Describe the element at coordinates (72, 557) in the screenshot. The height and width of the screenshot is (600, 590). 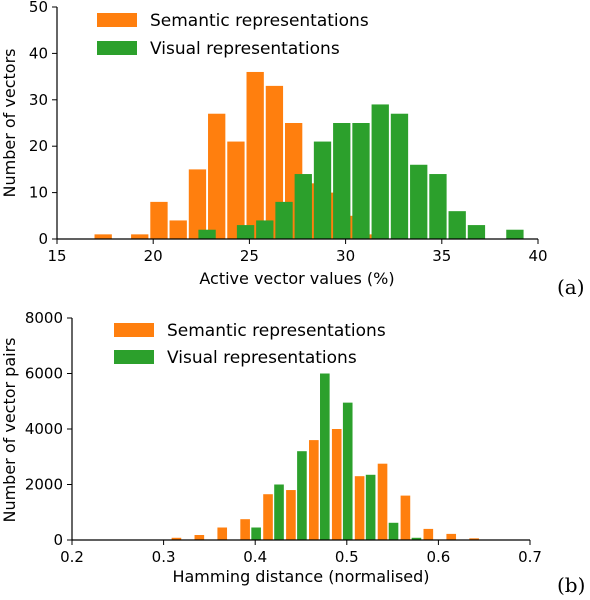
I see `panel-b-x-tick-label: 0.2` at that location.